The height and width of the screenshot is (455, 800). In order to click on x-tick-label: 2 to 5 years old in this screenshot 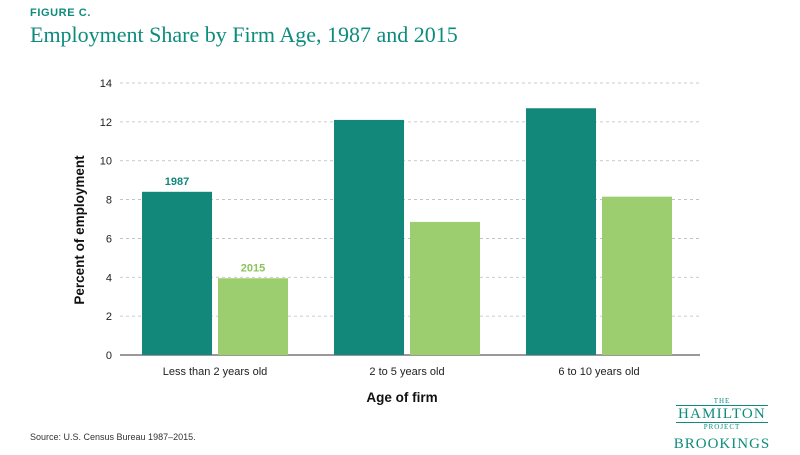, I will do `click(406, 372)`.